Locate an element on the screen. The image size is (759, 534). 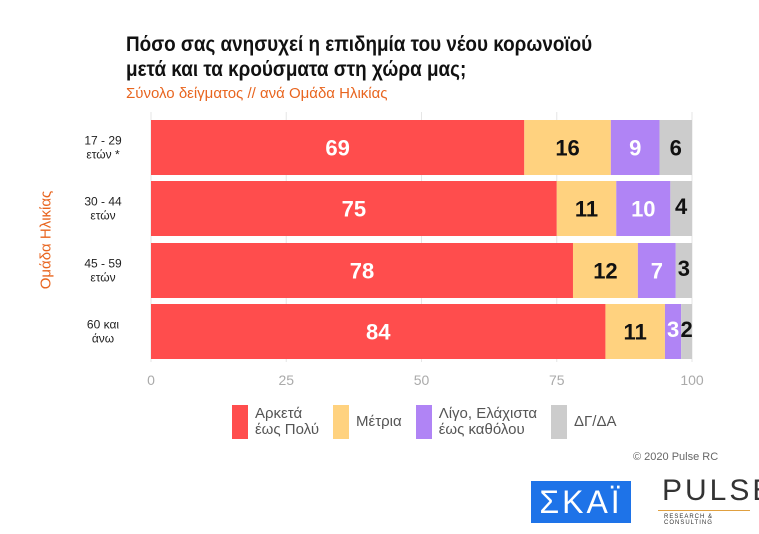
category-label: ετών * is located at coordinates (103, 155).